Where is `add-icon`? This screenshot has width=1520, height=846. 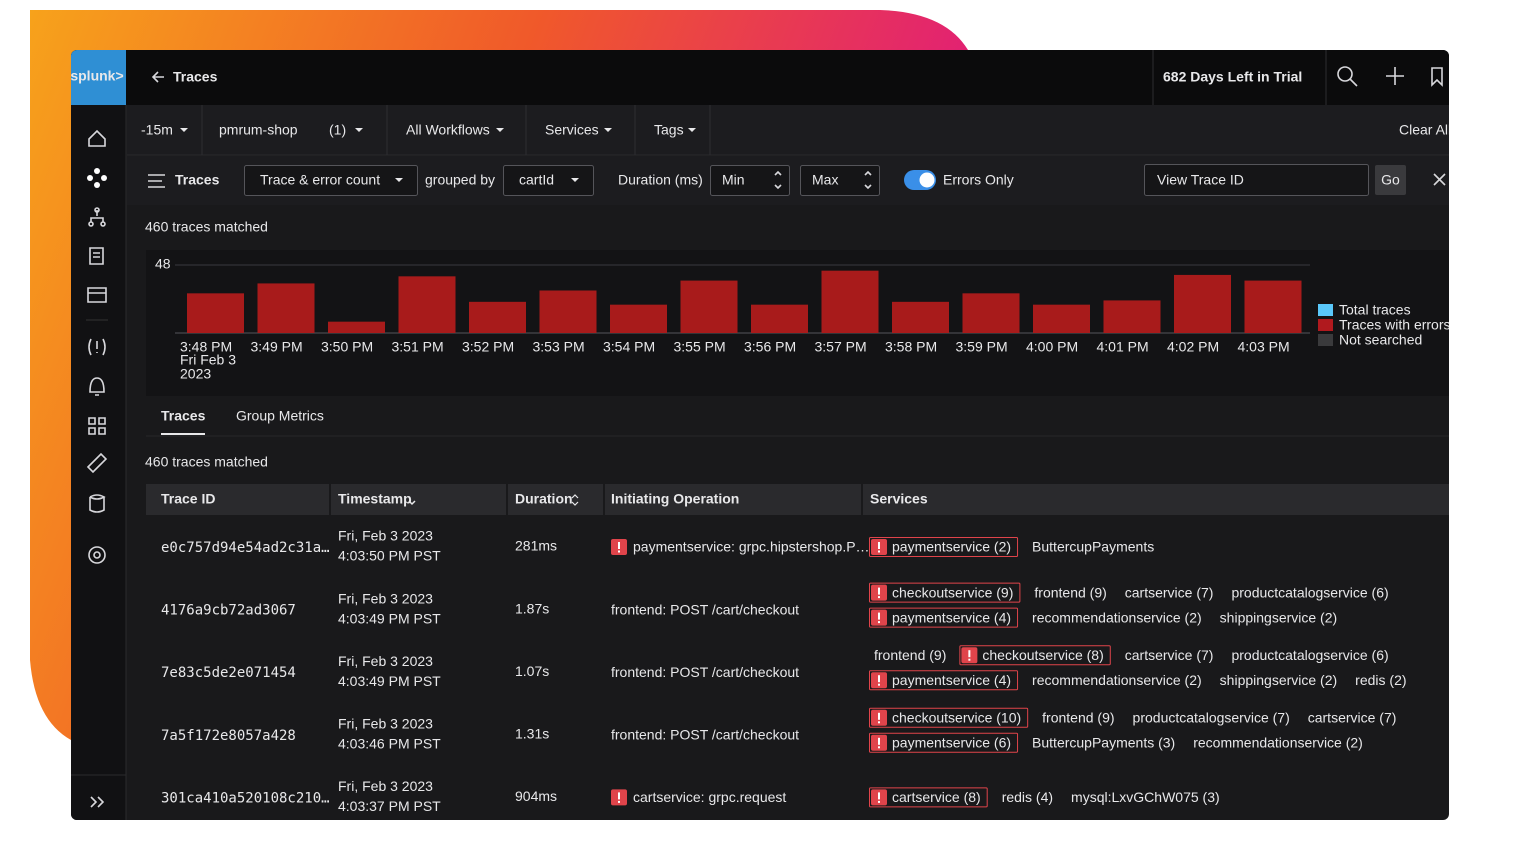 add-icon is located at coordinates (1395, 76).